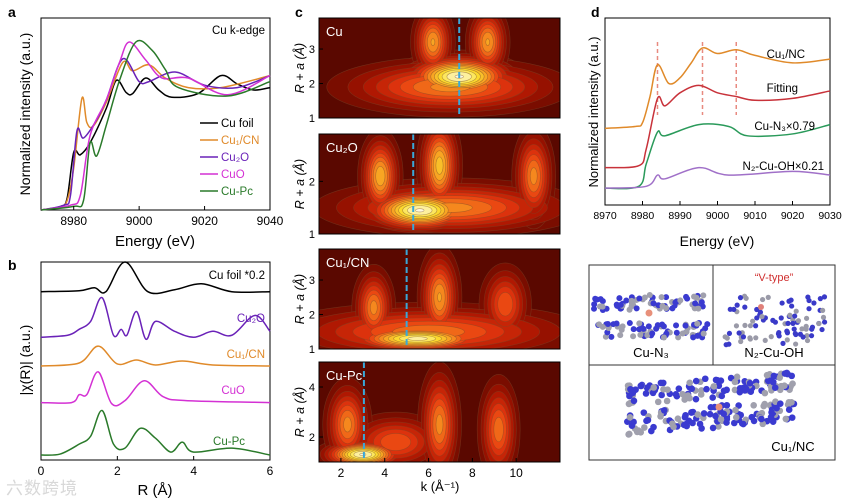  What do you see at coordinates (235, 158) in the screenshot?
I see `legend-label: Cu₂O` at bounding box center [235, 158].